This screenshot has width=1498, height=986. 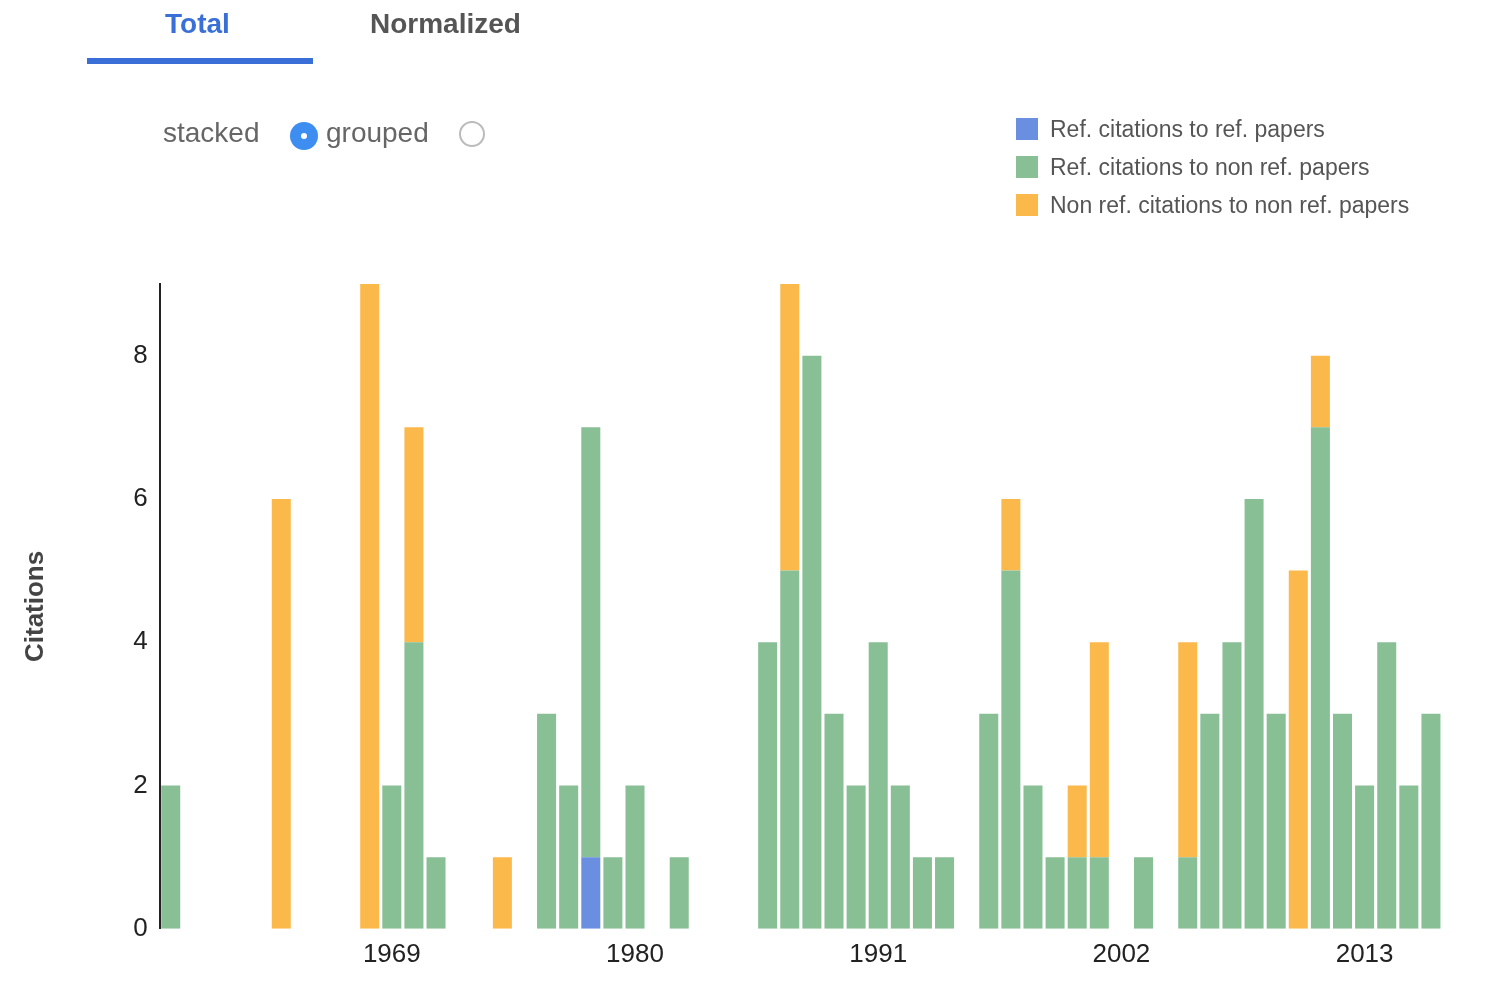 I want to click on y-axis-title: Citations, so click(x=33, y=606).